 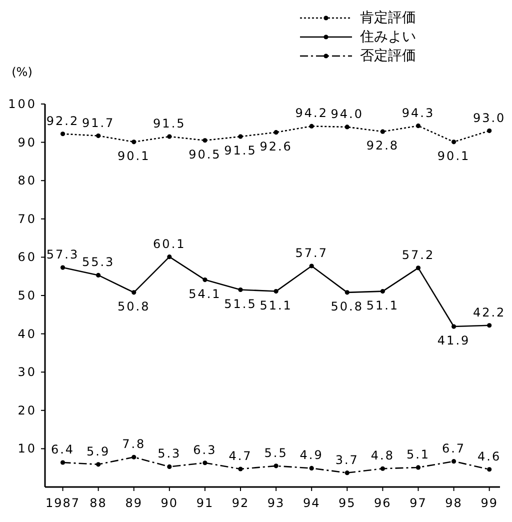 I want to click on x-tick-label: 88, so click(x=98, y=503).